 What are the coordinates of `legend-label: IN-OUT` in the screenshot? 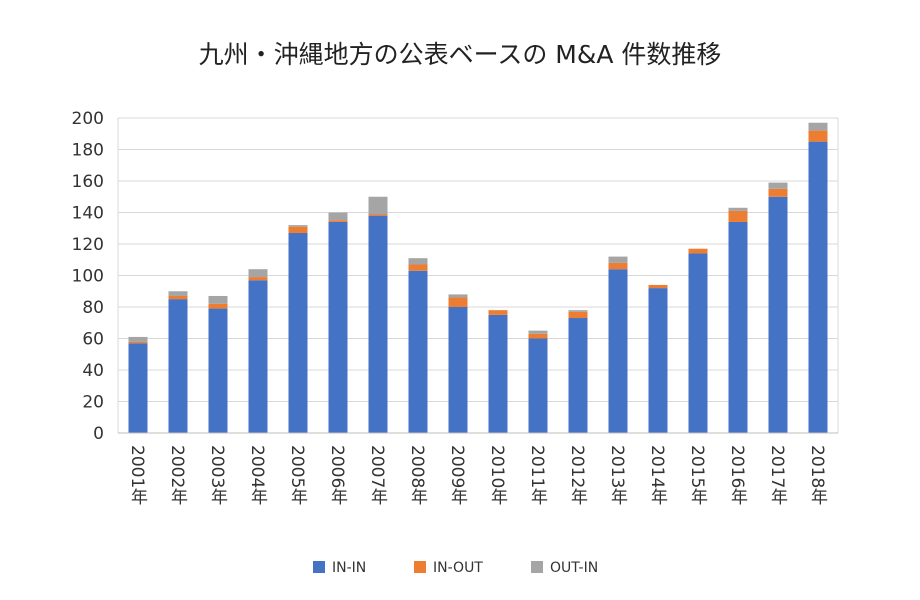 It's located at (458, 568).